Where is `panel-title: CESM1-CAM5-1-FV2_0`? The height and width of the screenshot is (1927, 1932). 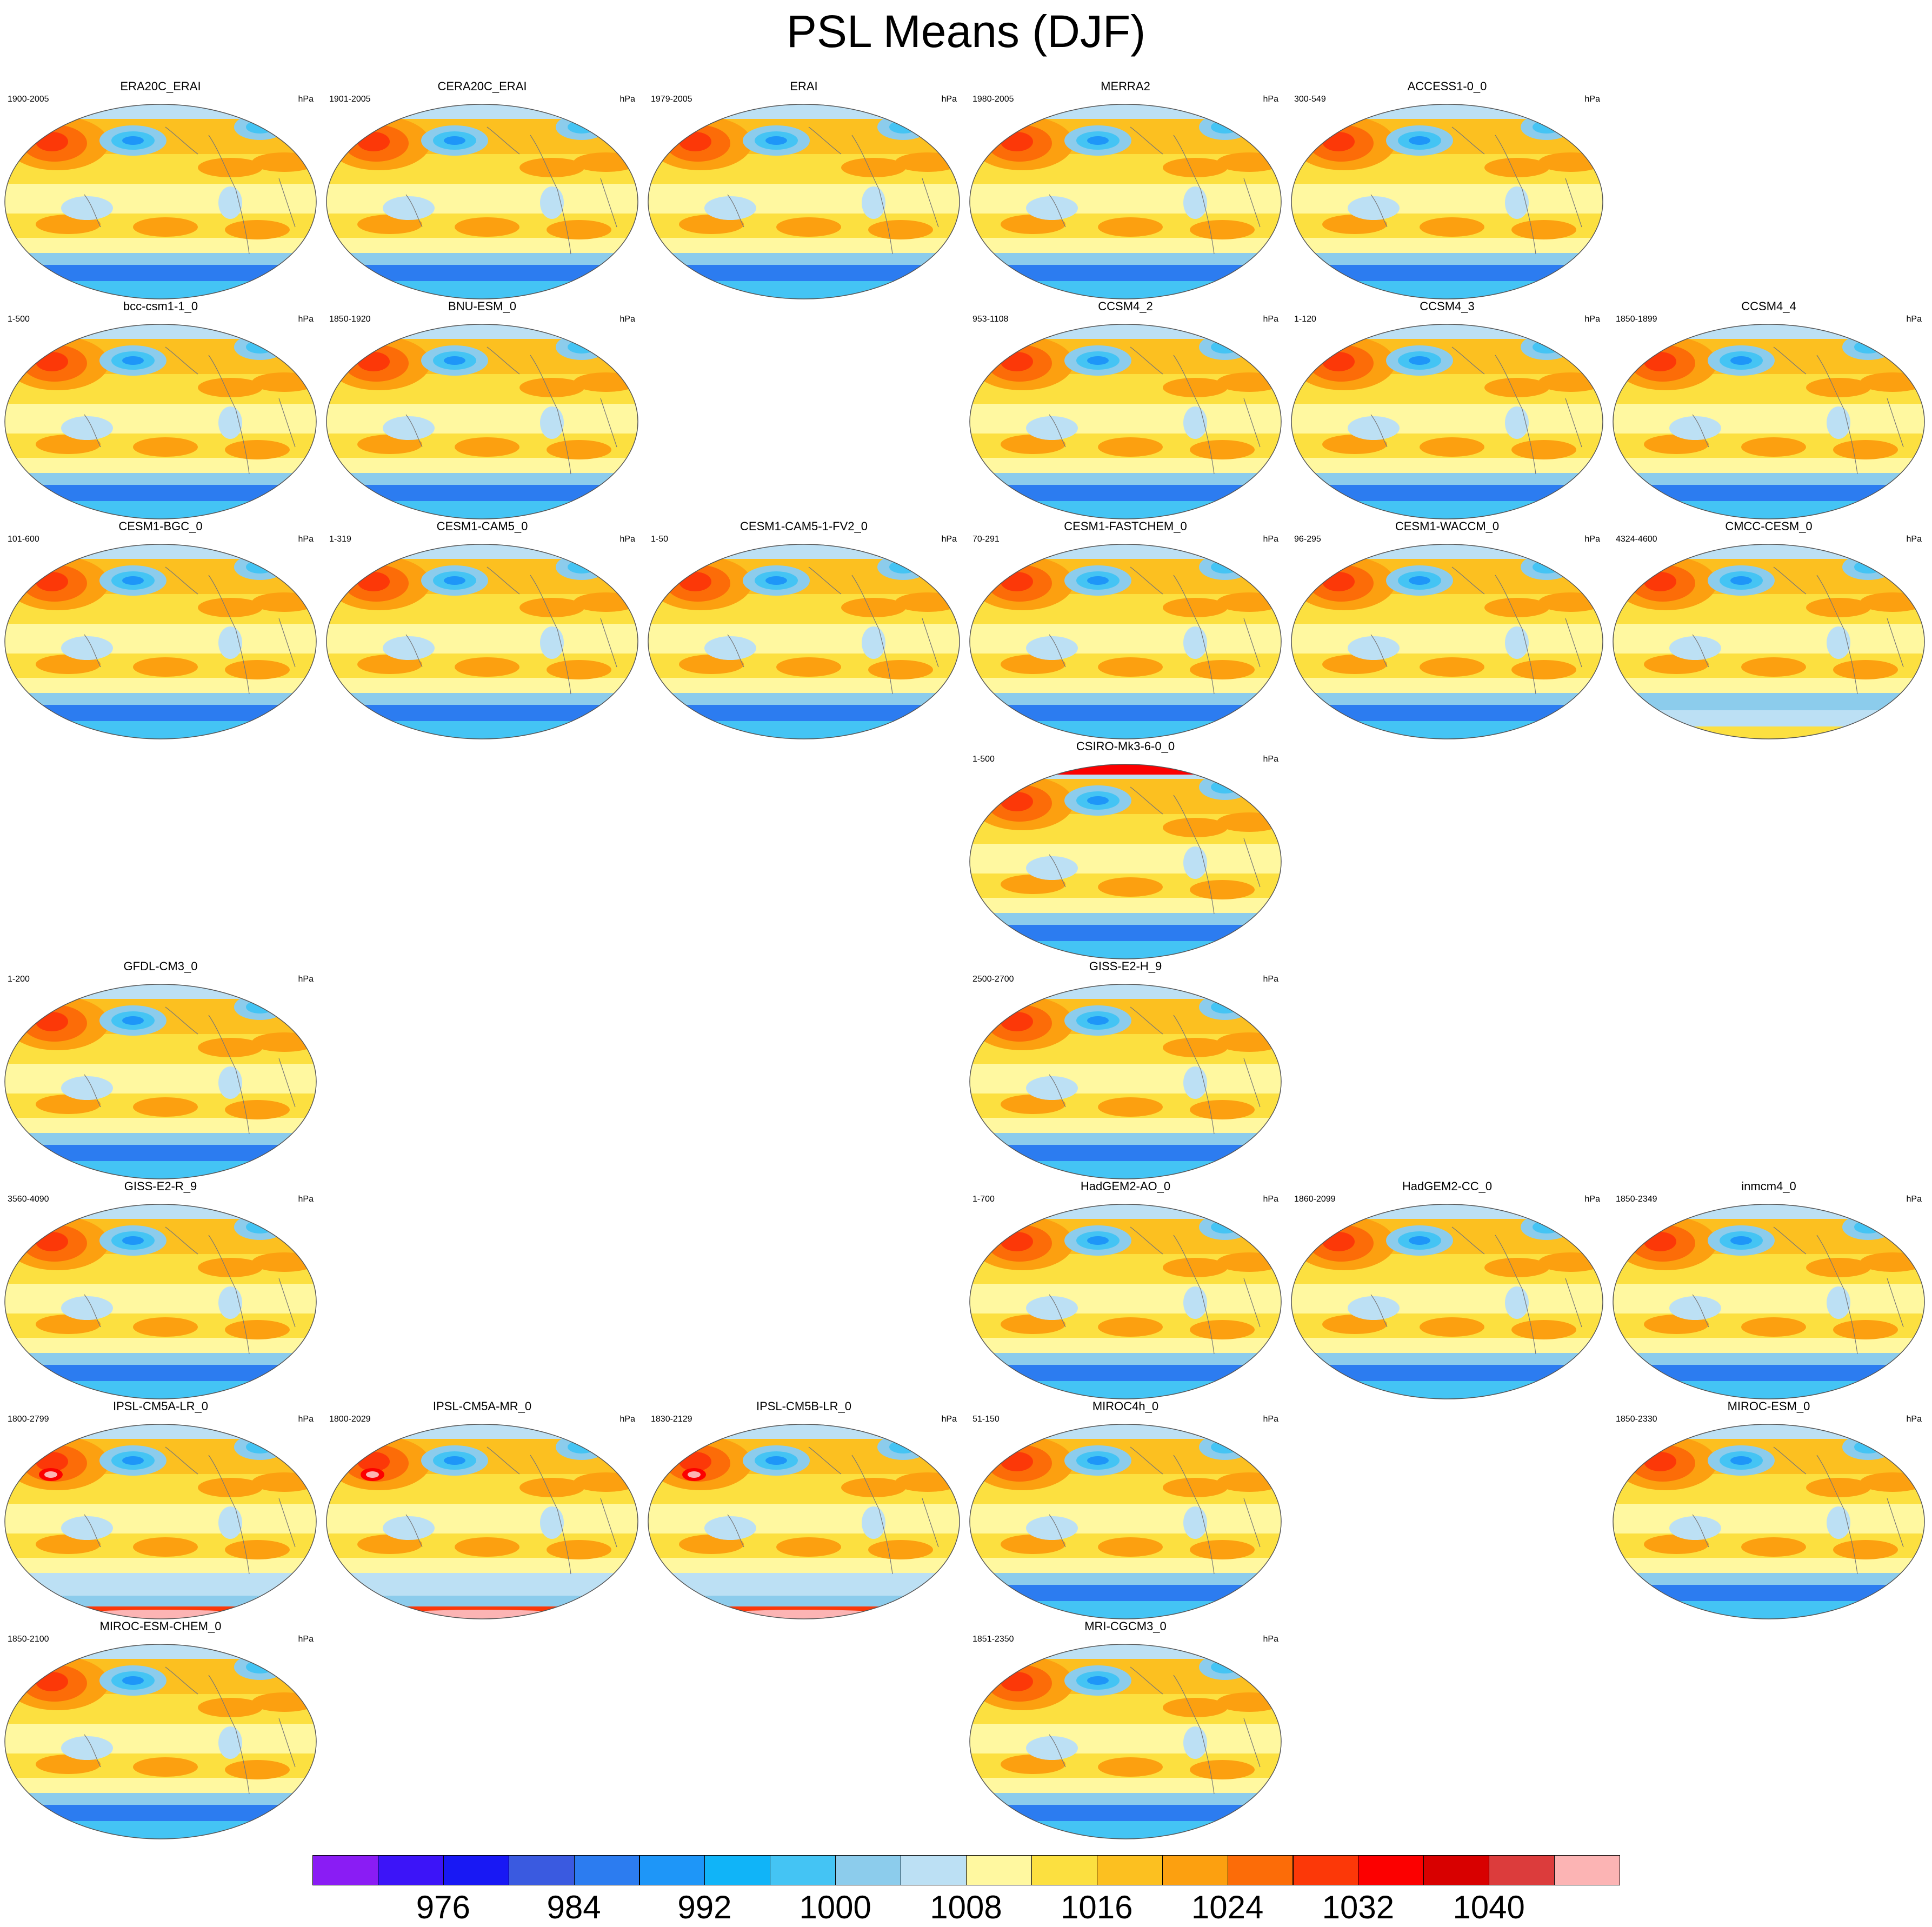
panel-title: CESM1-CAM5-1-FV2_0 is located at coordinates (804, 526).